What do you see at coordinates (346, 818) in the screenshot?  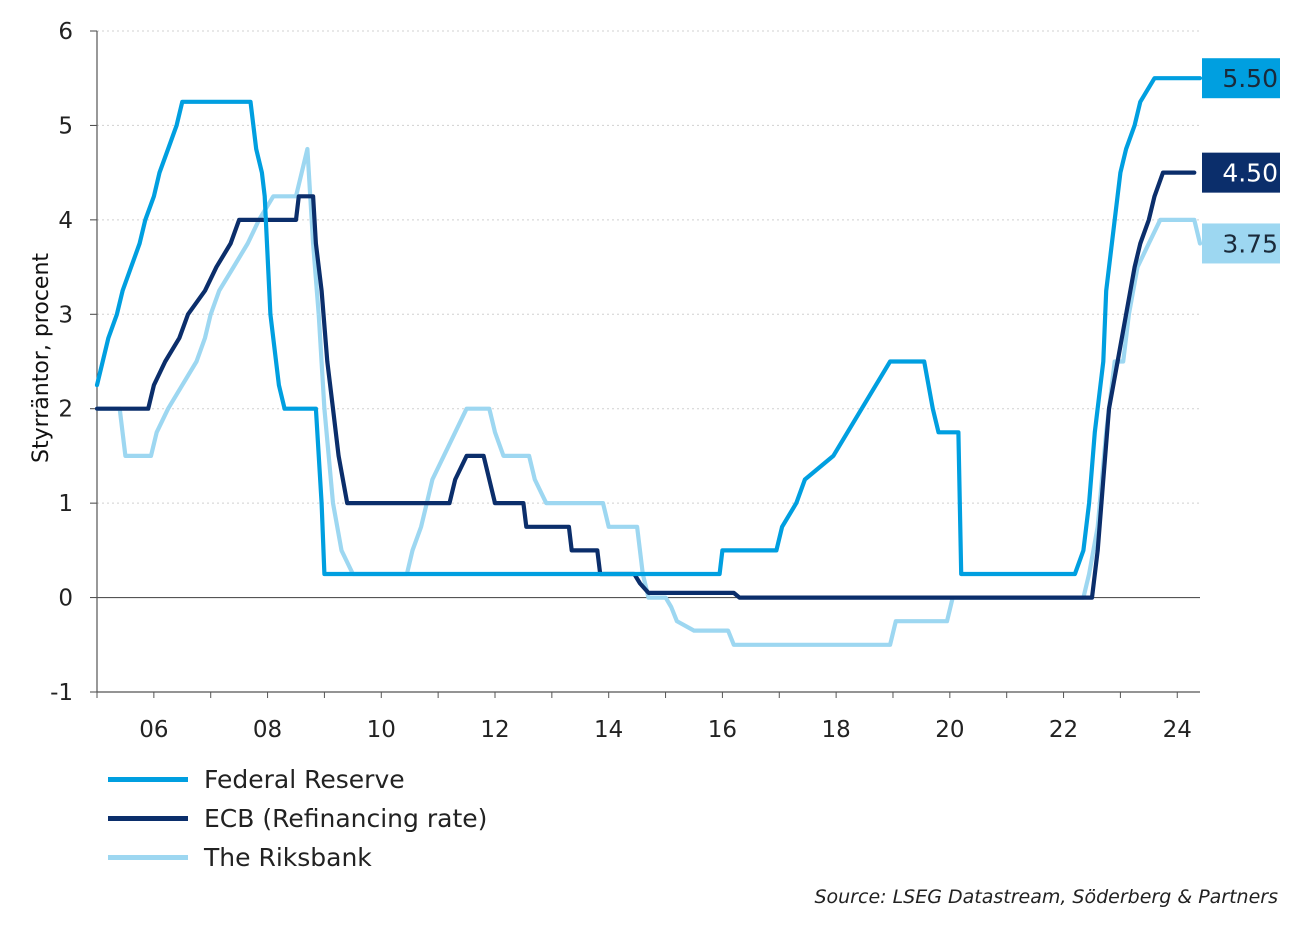 I see `legend-label: ECB (Refinancing rate)` at bounding box center [346, 818].